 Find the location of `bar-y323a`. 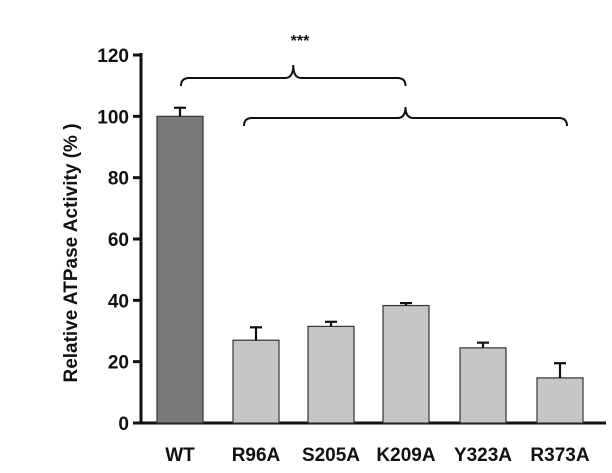

bar-y323a is located at coordinates (483, 385).